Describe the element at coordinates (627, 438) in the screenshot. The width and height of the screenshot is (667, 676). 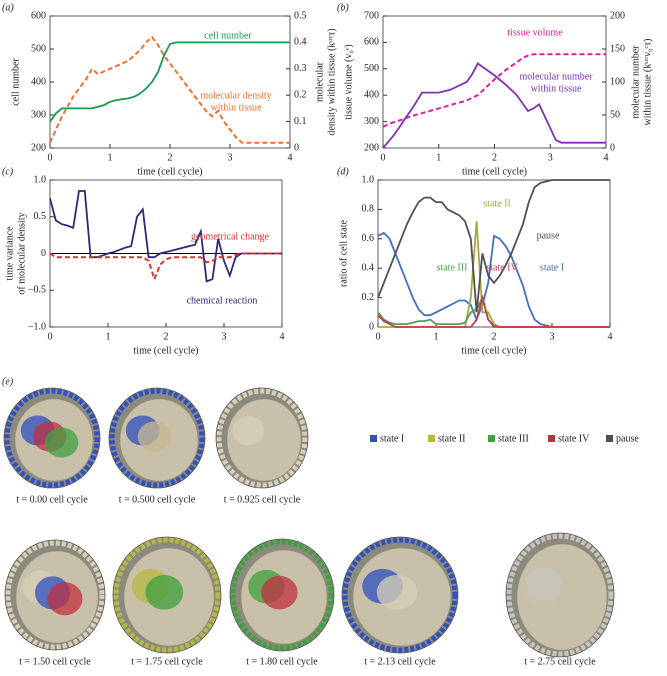
I see `legend-label: pause` at that location.